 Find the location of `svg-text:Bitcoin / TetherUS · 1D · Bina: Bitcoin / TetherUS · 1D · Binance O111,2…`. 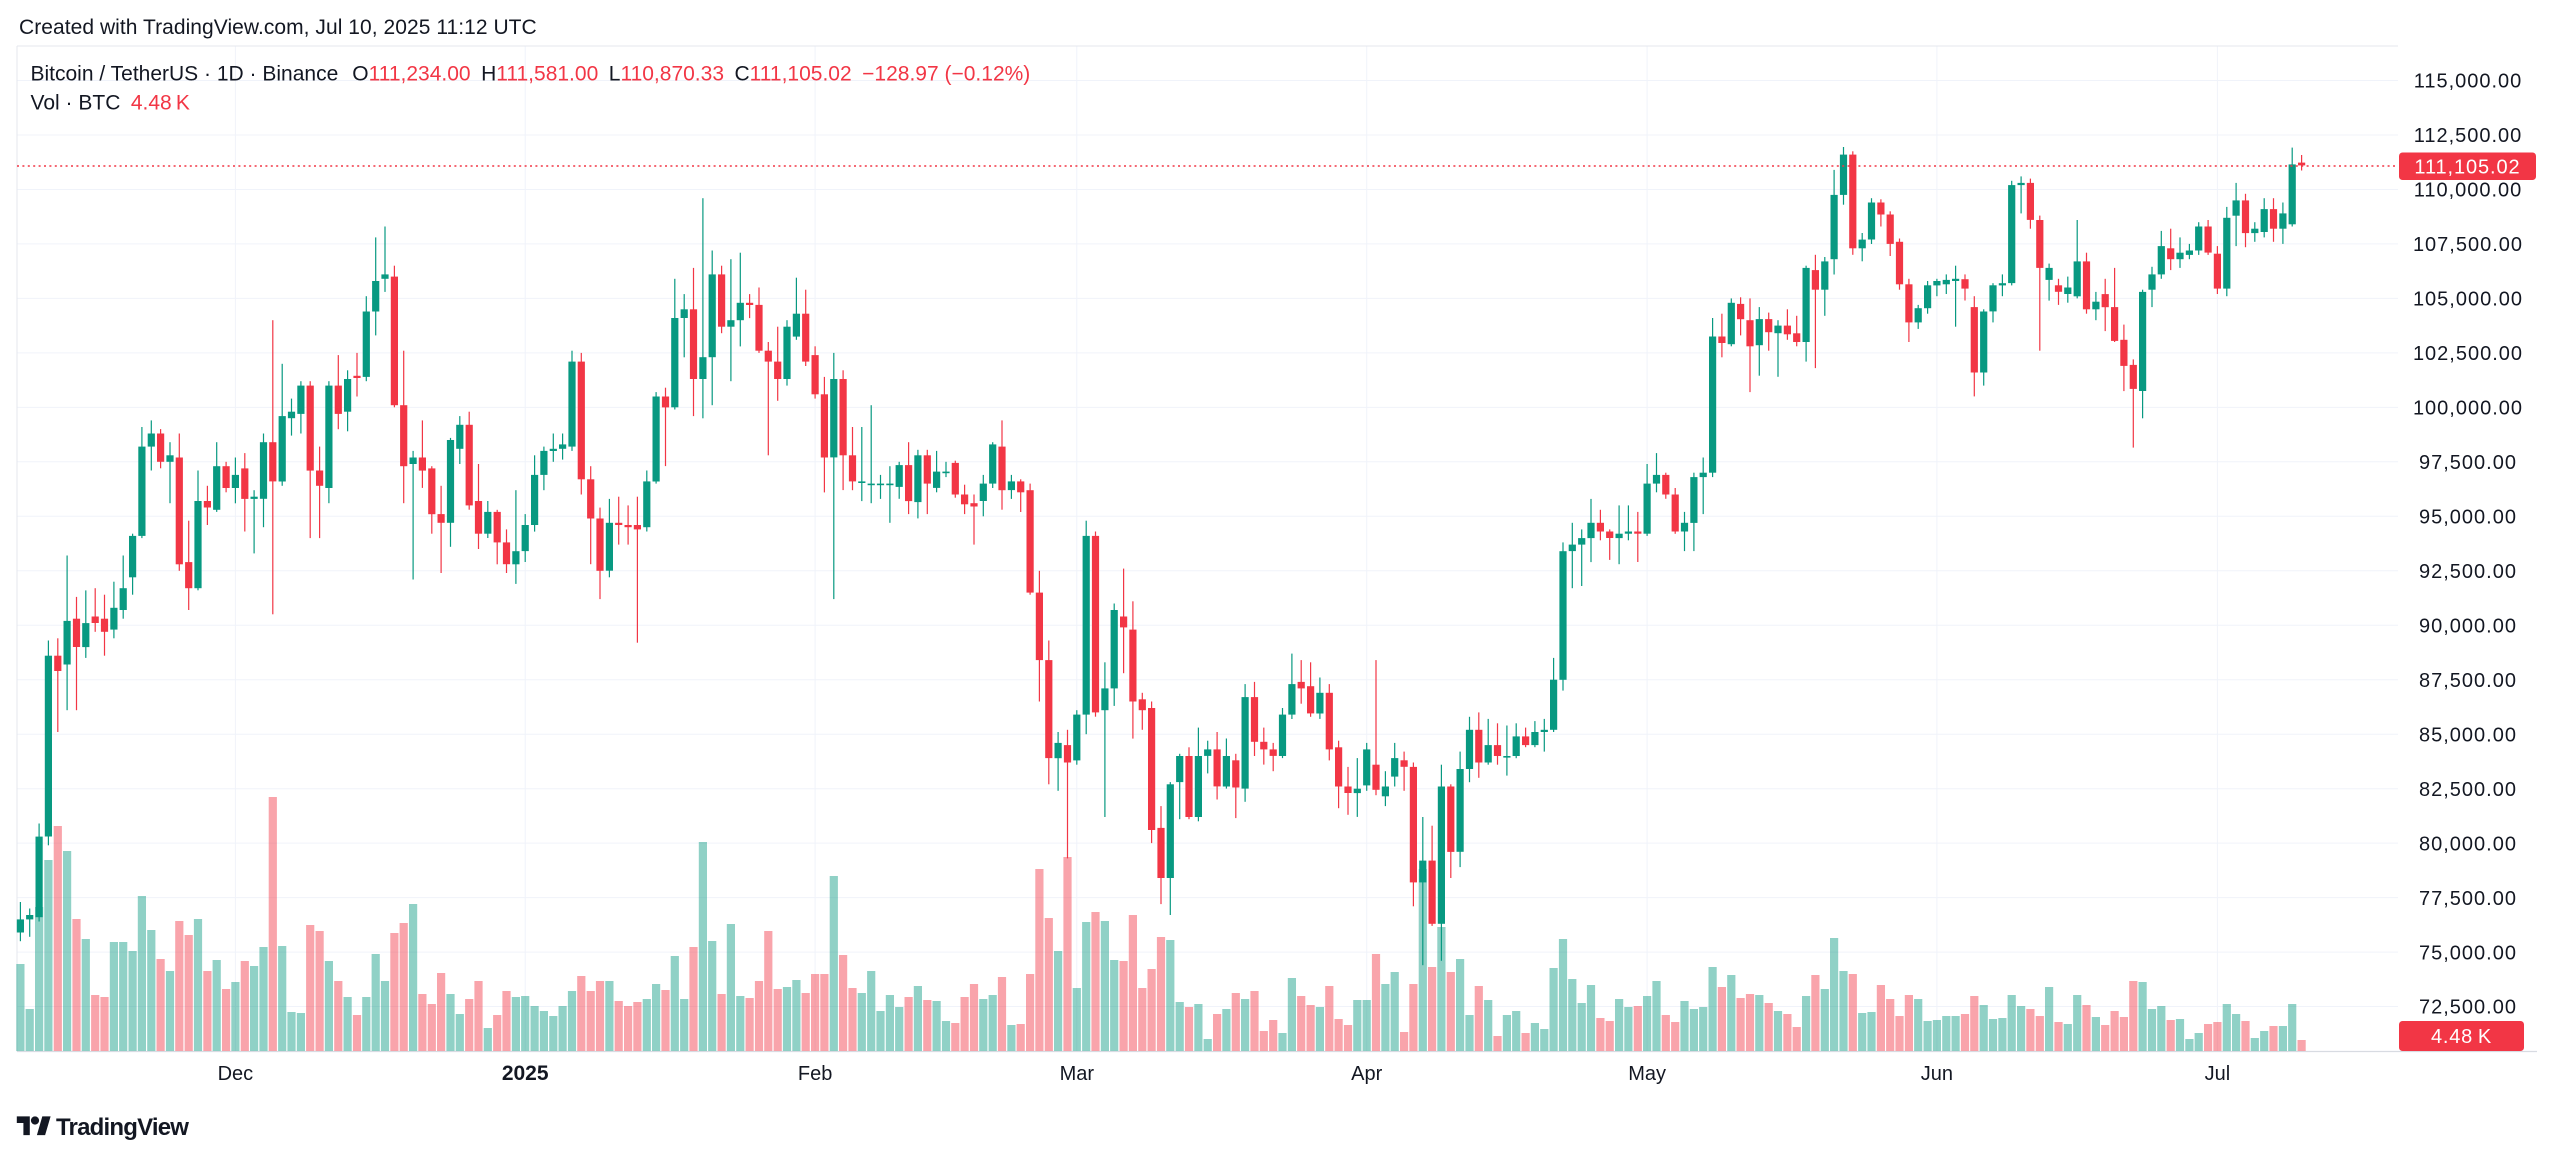

svg-text:Bitcoin / TetherUS · 1D · Bina: Bitcoin / TetherUS · 1D · Binance O111,2… is located at coordinates (531, 74).